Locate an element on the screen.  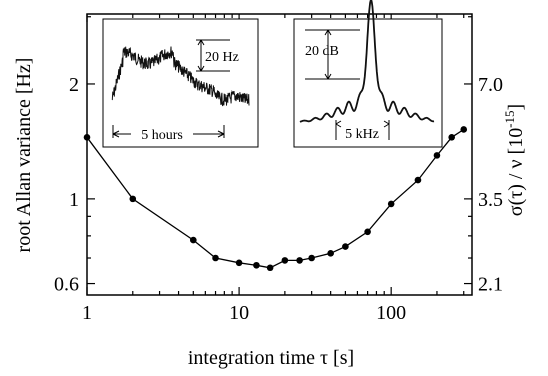
y-tick-label: 2 is located at coordinates (74, 85).